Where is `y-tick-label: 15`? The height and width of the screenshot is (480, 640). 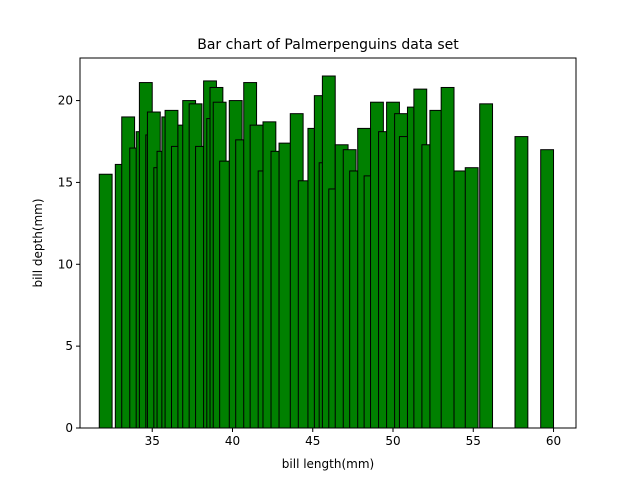
y-tick-label: 15 is located at coordinates (65, 182).